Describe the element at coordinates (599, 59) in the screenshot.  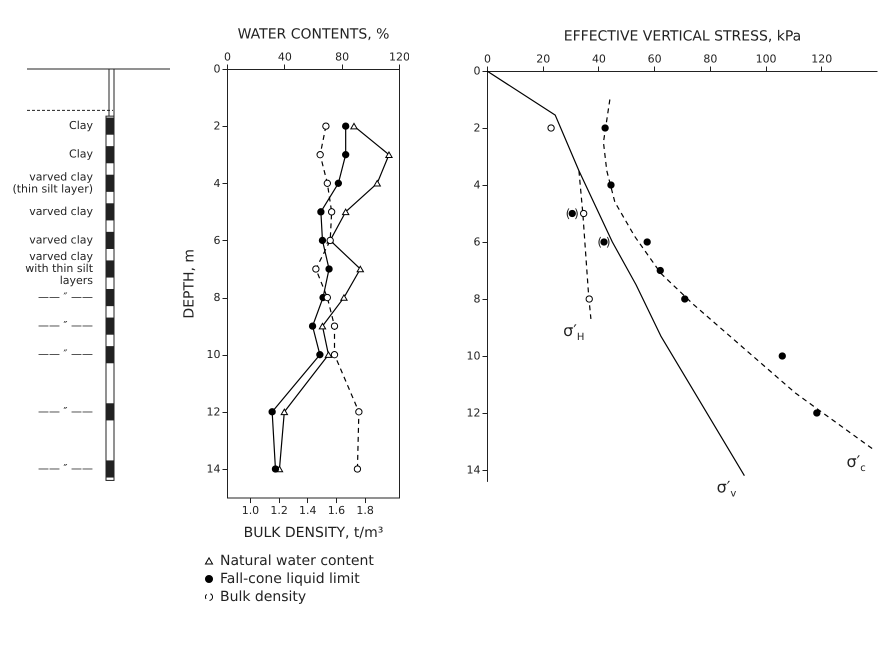
I see `x-tick-label: 40` at that location.